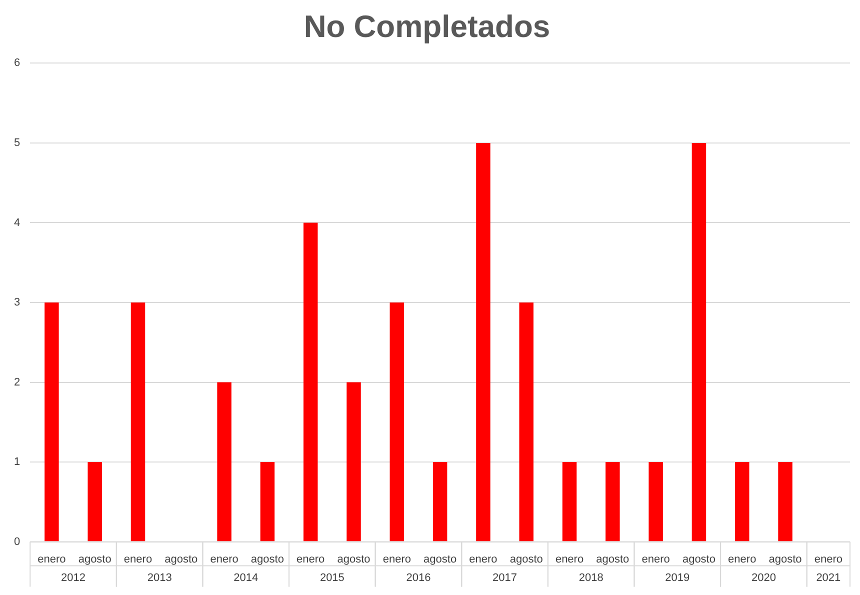  Describe the element at coordinates (505, 578) in the screenshot. I see `text: 2017` at that location.